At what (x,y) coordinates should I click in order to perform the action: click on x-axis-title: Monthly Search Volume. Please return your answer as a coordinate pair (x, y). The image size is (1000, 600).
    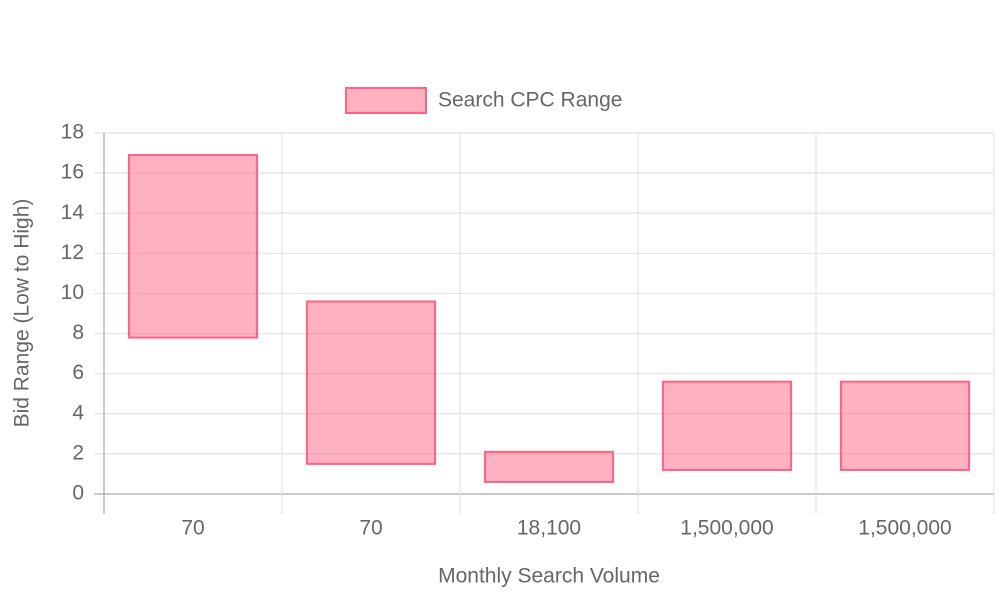
    Looking at the image, I should click on (549, 576).